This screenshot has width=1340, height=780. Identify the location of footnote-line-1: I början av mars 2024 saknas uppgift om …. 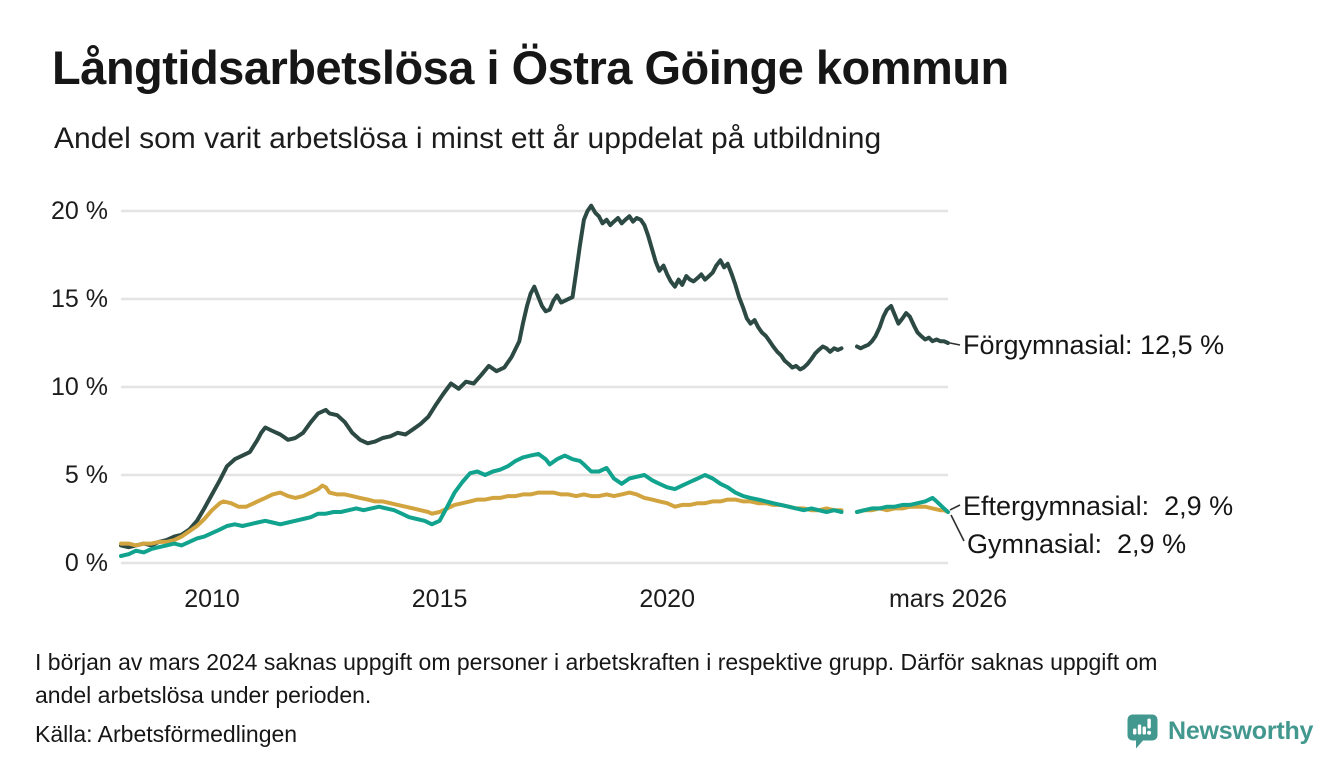
(596, 662).